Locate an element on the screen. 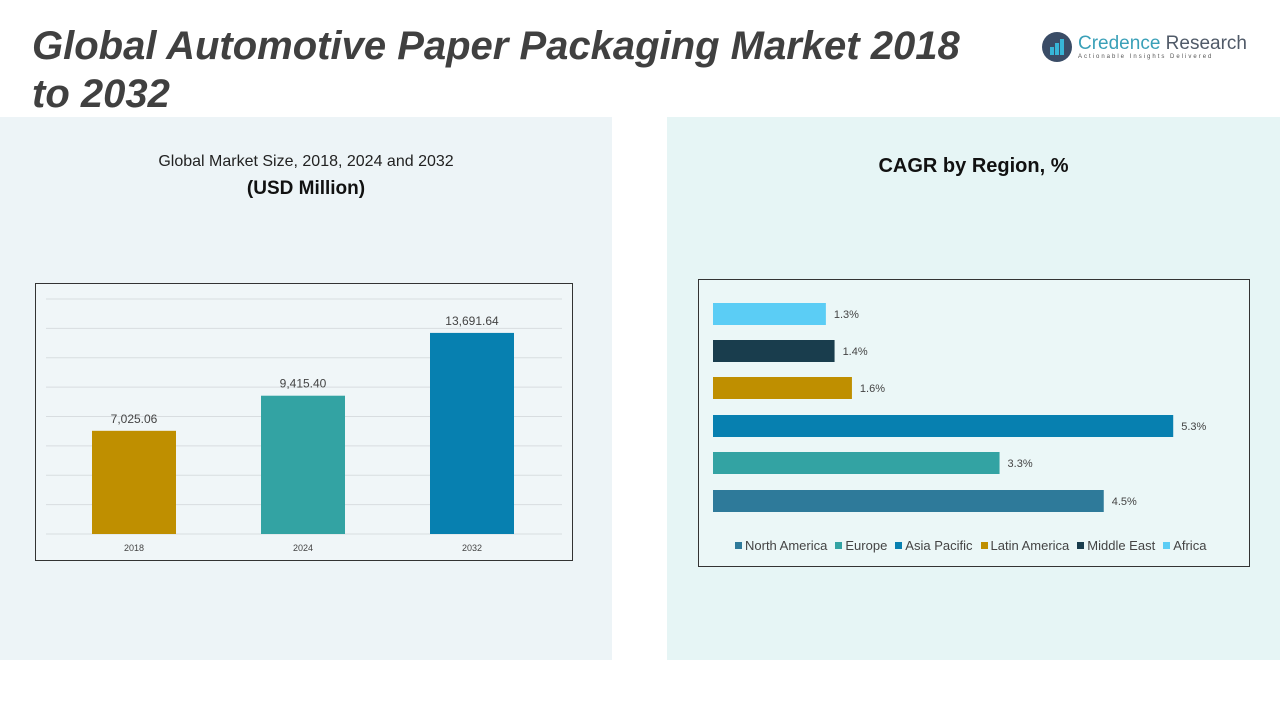 This screenshot has width=1280, height=720. data-label: 1.6% is located at coordinates (872, 389).